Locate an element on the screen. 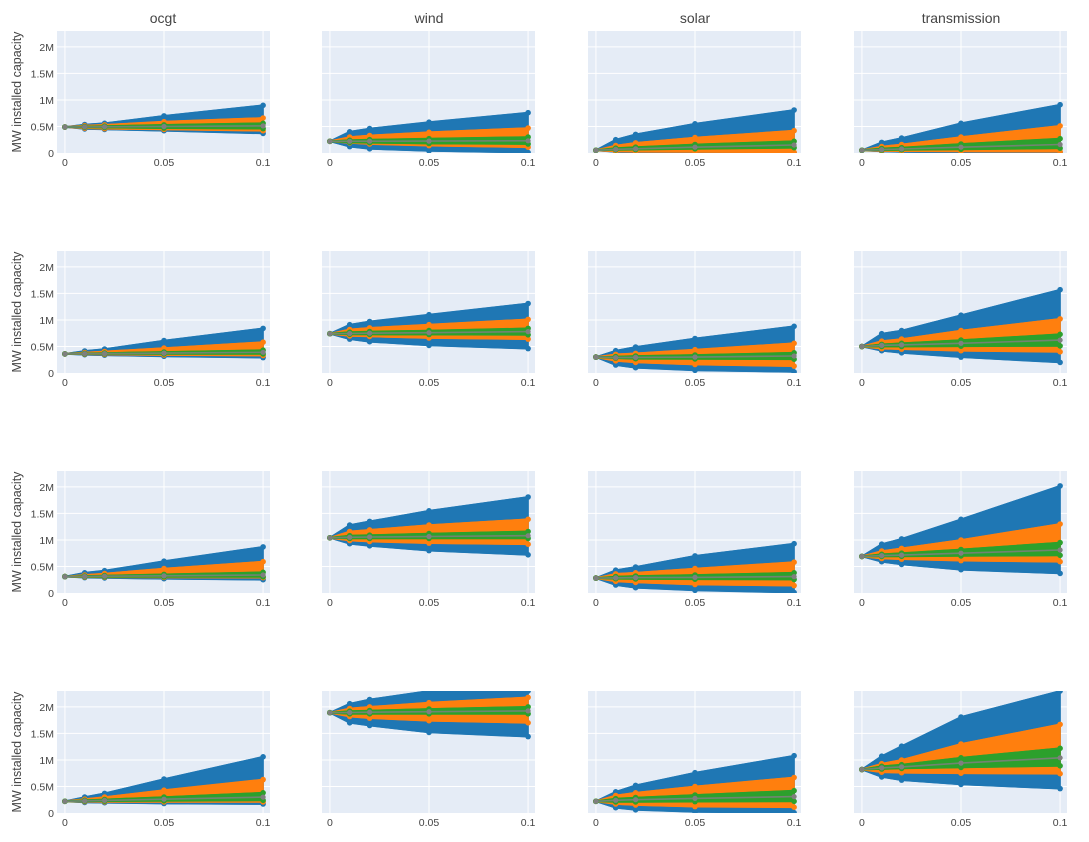 The image size is (1089, 842). column-titles: ocgt wind solar transmission is located at coordinates (575, 18).